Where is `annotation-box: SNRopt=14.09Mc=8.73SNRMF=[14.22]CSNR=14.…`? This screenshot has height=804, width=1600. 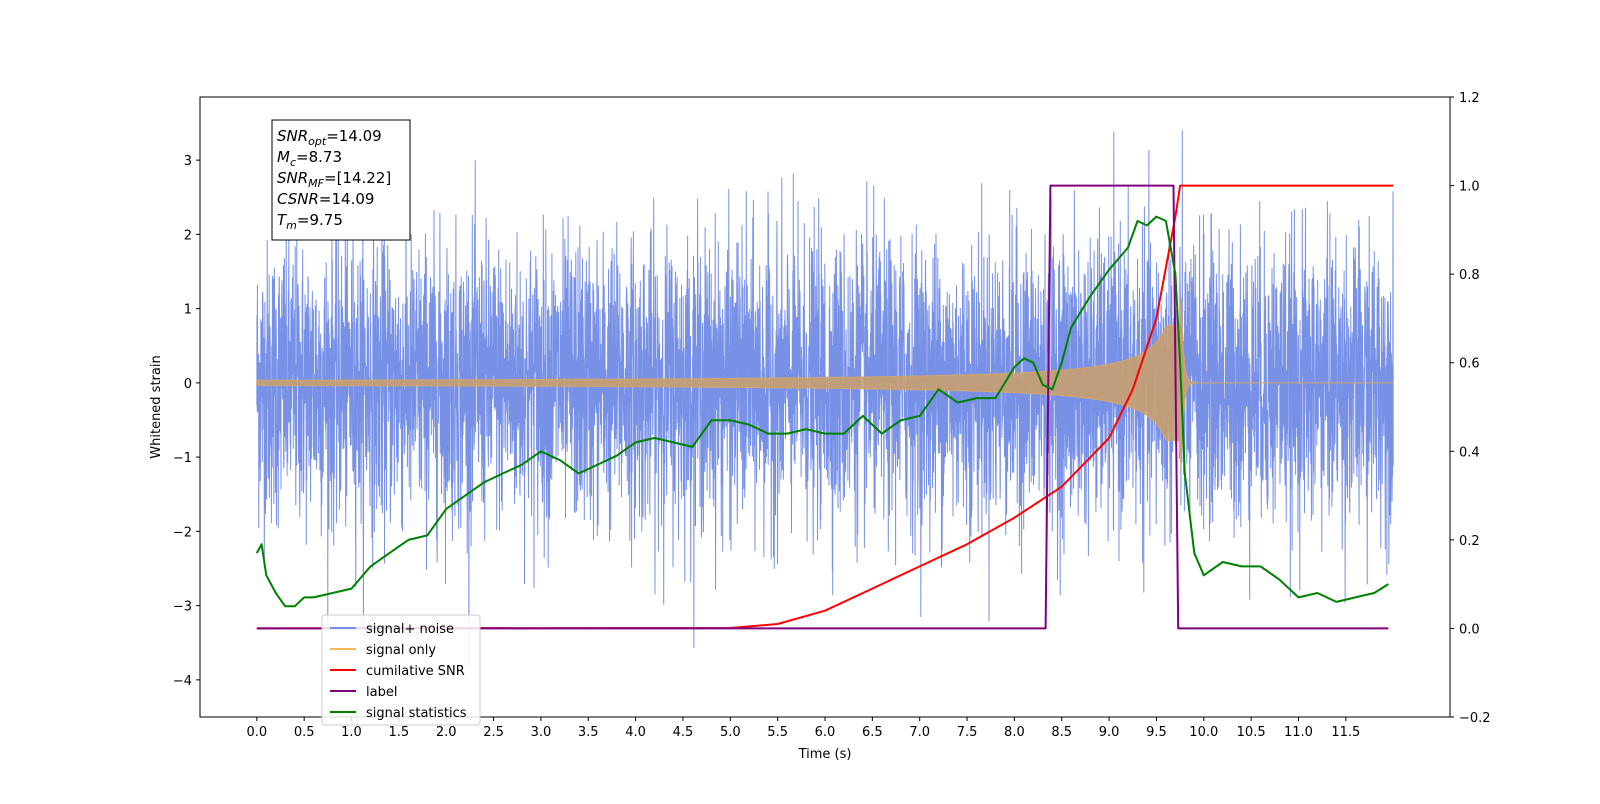 annotation-box: SNRopt=14.09Mc=8.73SNRMF=[14.22]CSNR=14.… is located at coordinates (341, 180).